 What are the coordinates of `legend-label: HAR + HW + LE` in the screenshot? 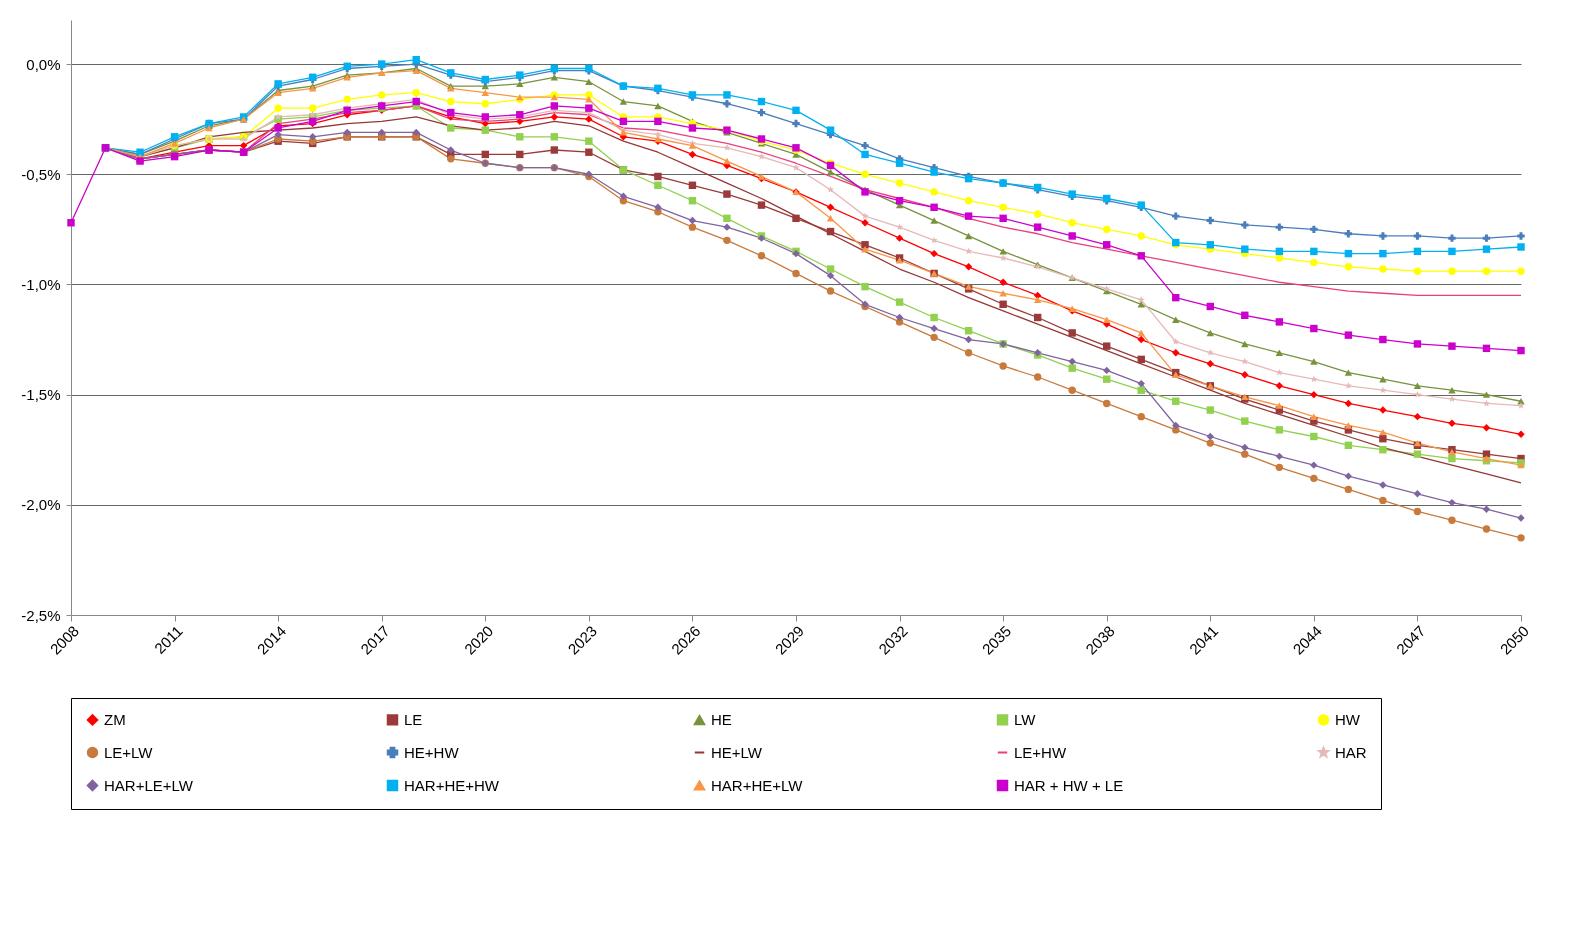 It's located at (1069, 785).